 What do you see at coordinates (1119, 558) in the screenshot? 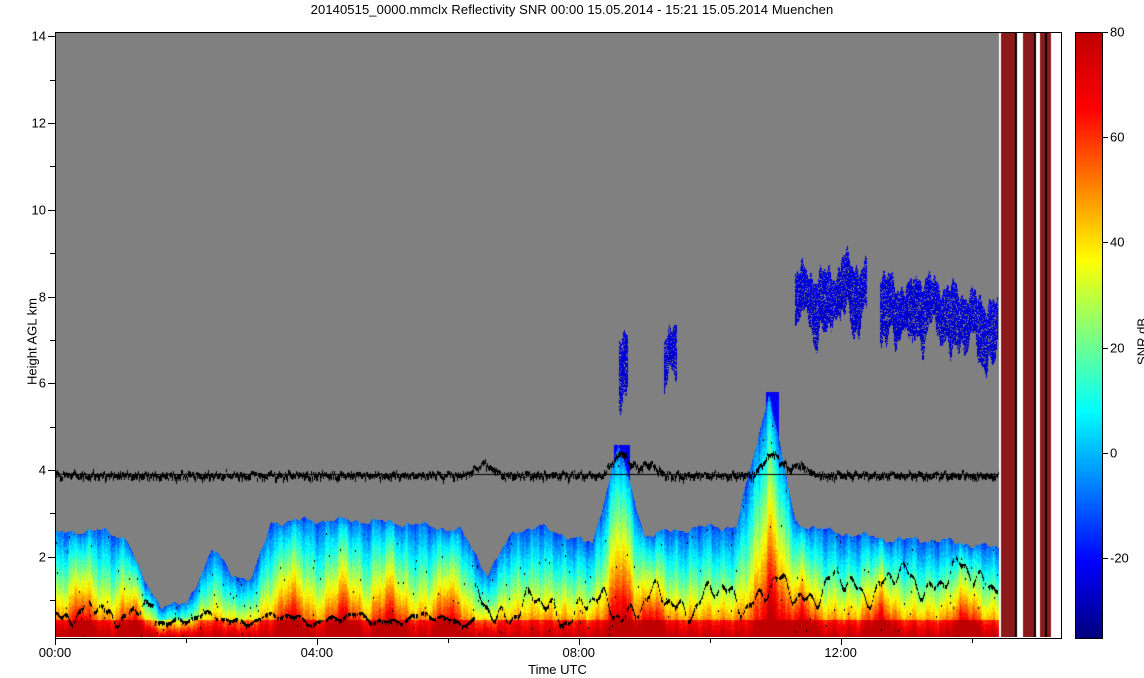
I see `colorbar-tick-label: -20` at bounding box center [1119, 558].